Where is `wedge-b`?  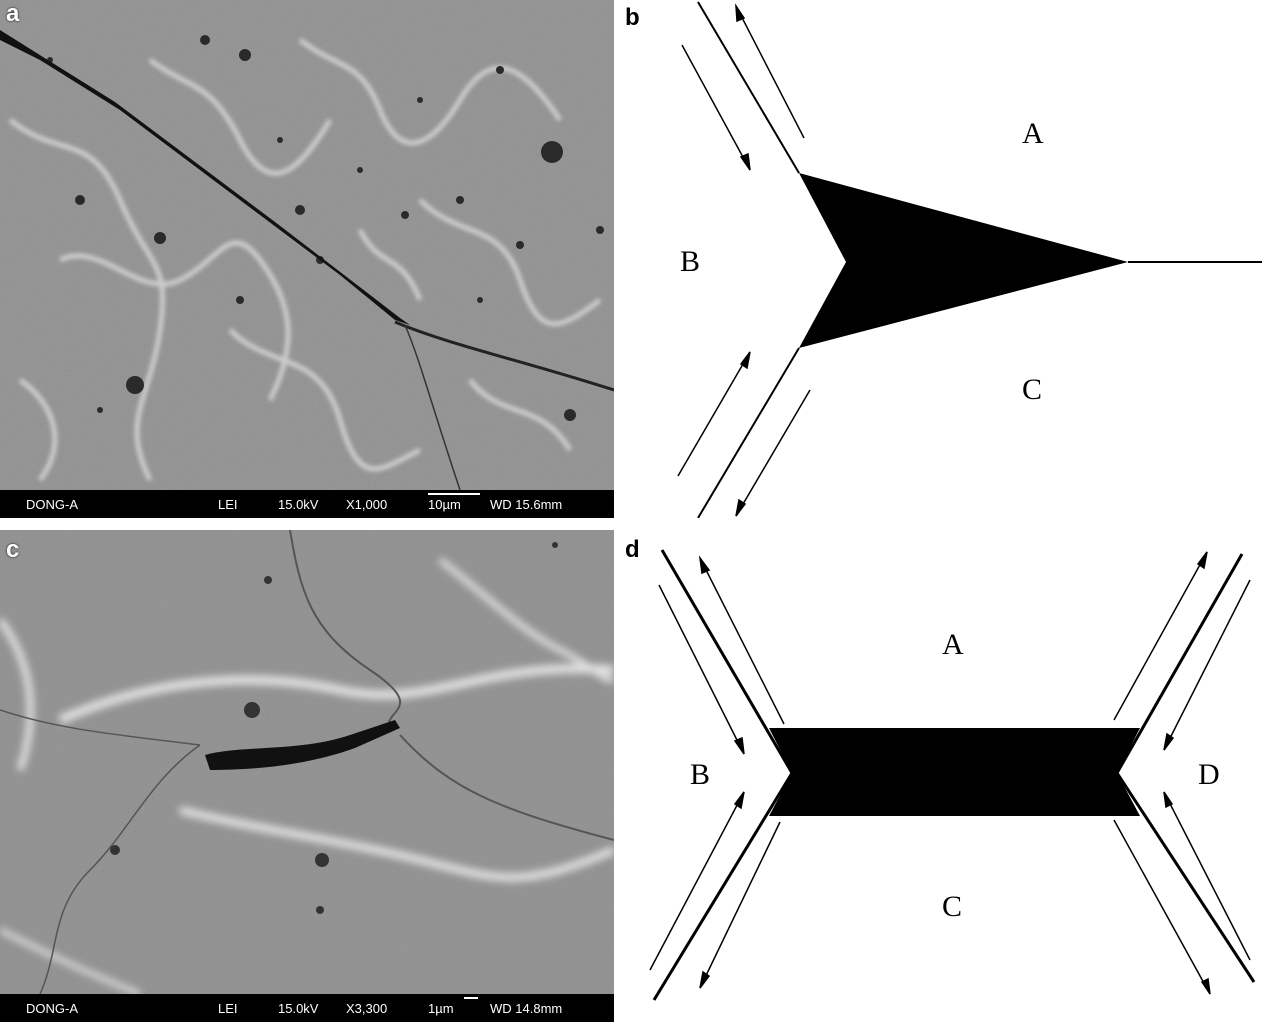
wedge-b is located at coordinates (963, 260).